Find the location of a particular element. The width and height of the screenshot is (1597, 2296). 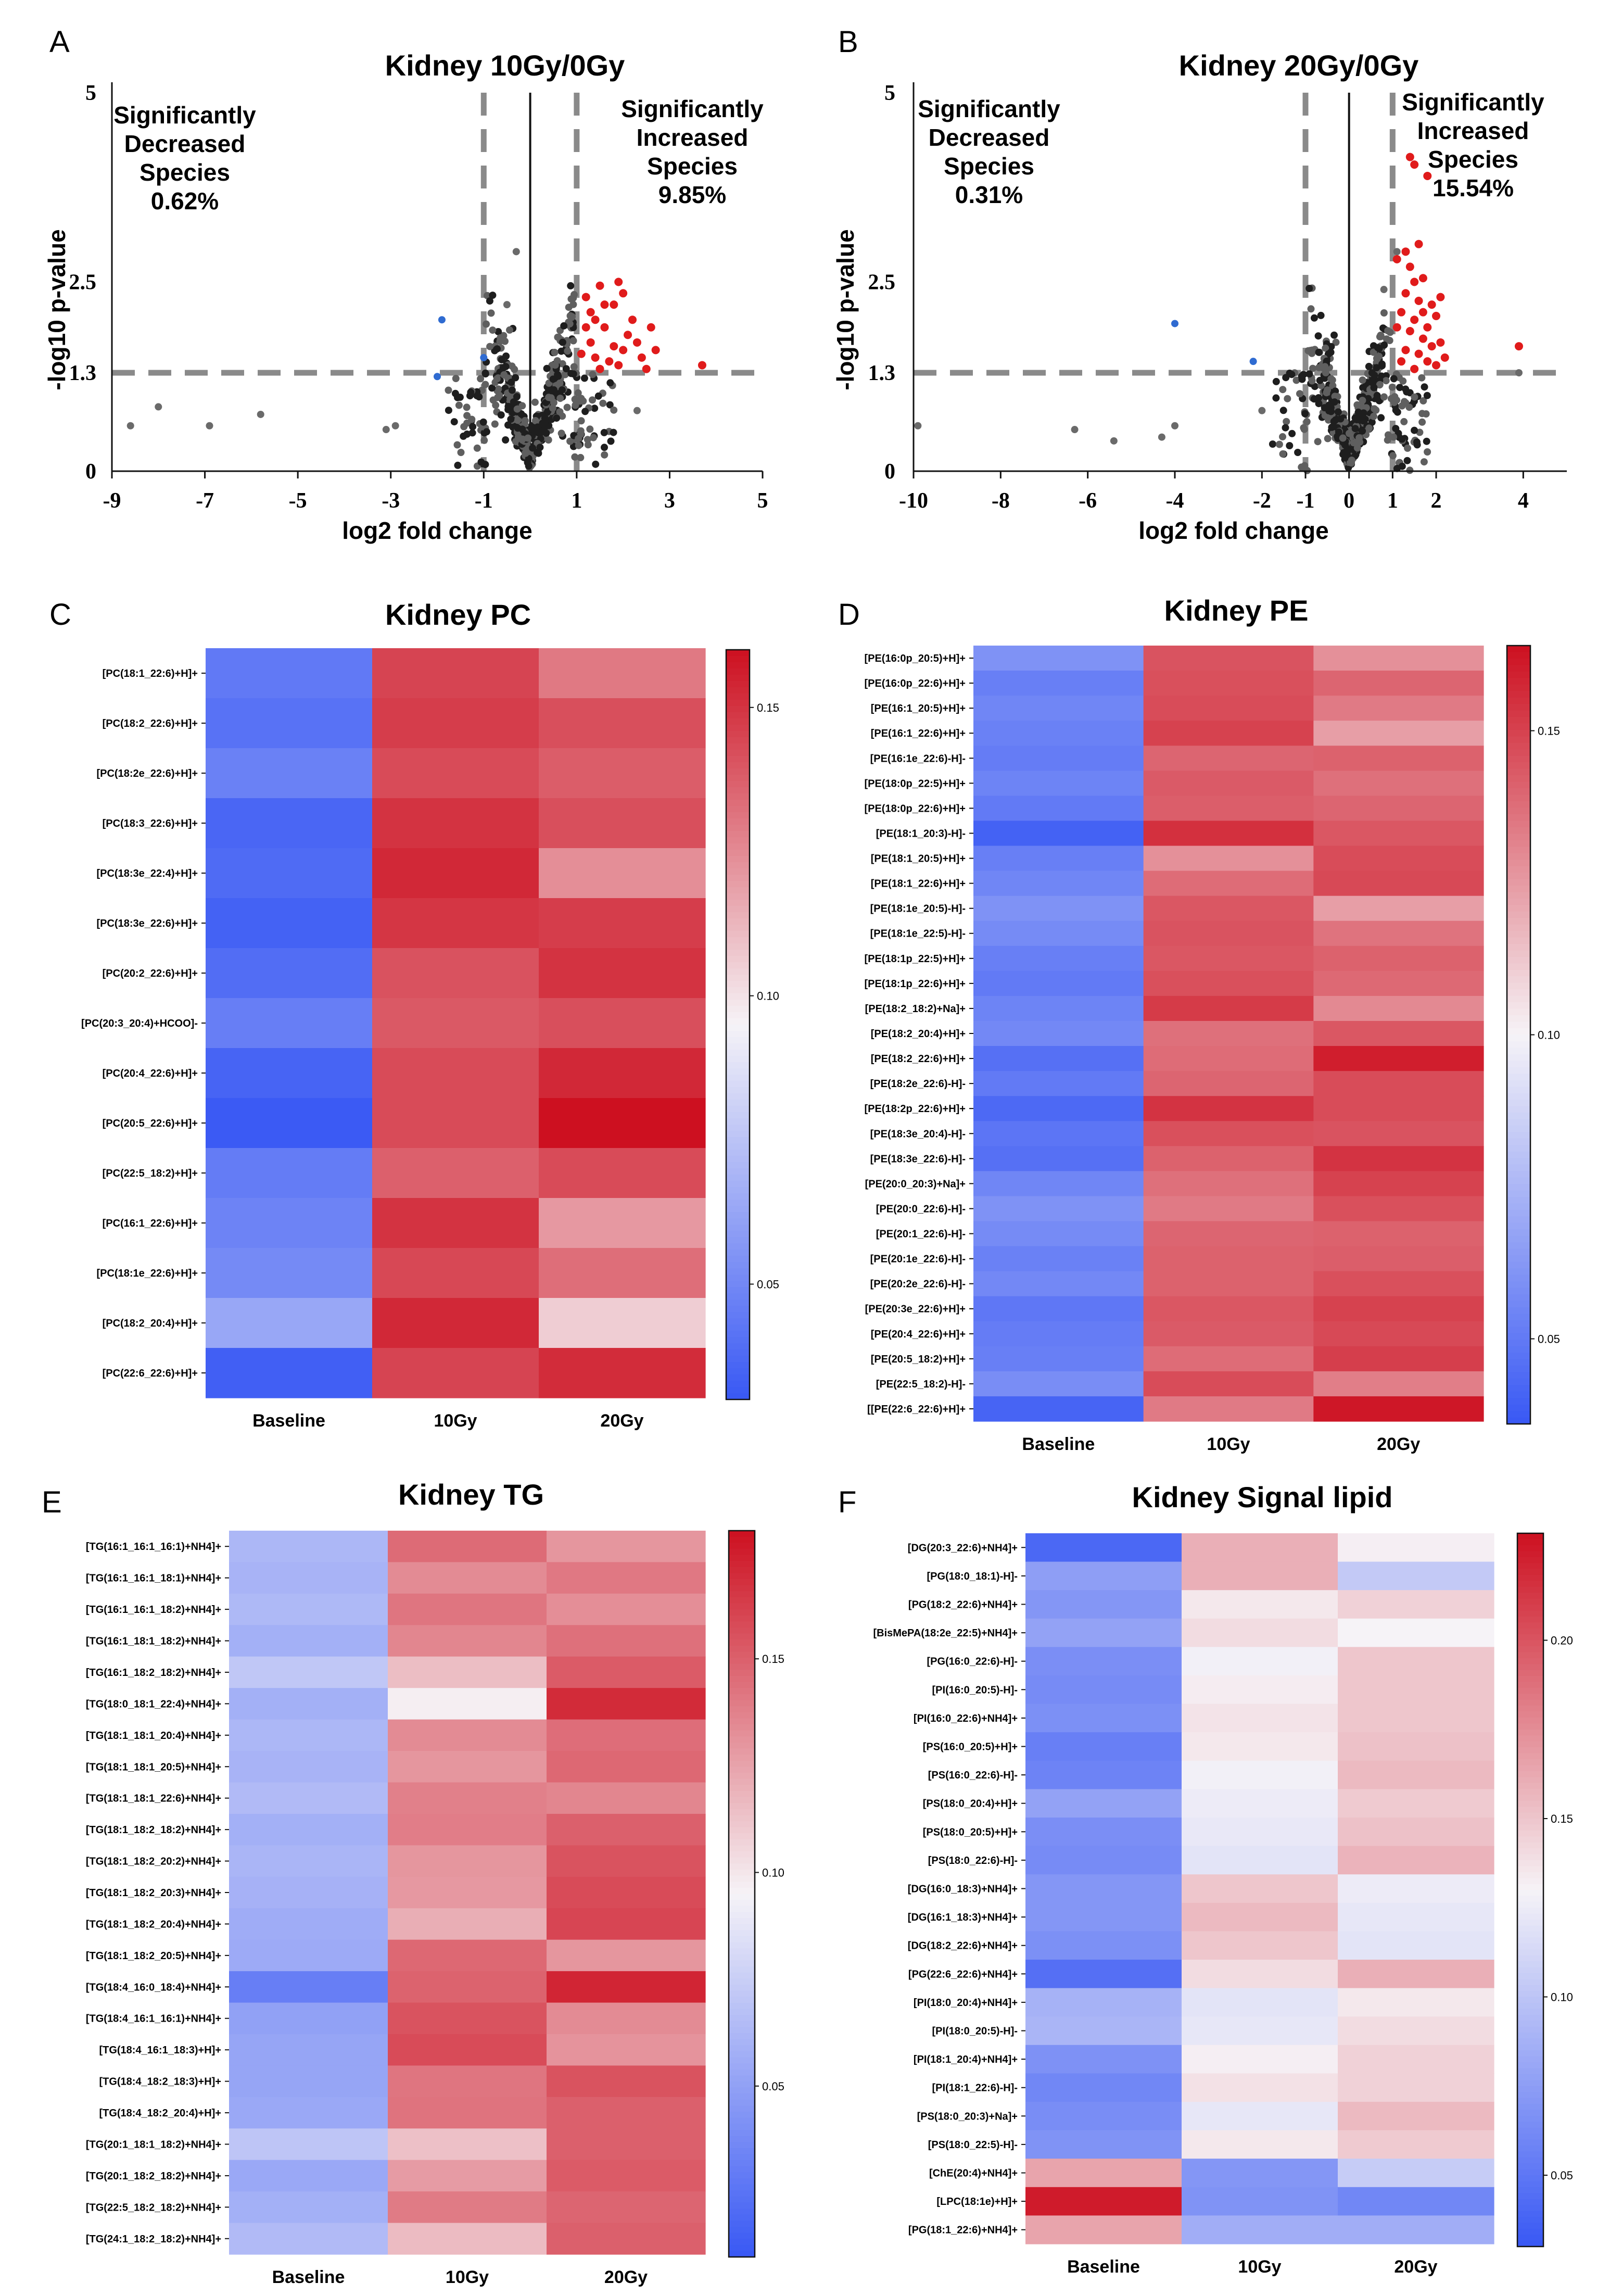

panel-label-d: D is located at coordinates (849, 615).